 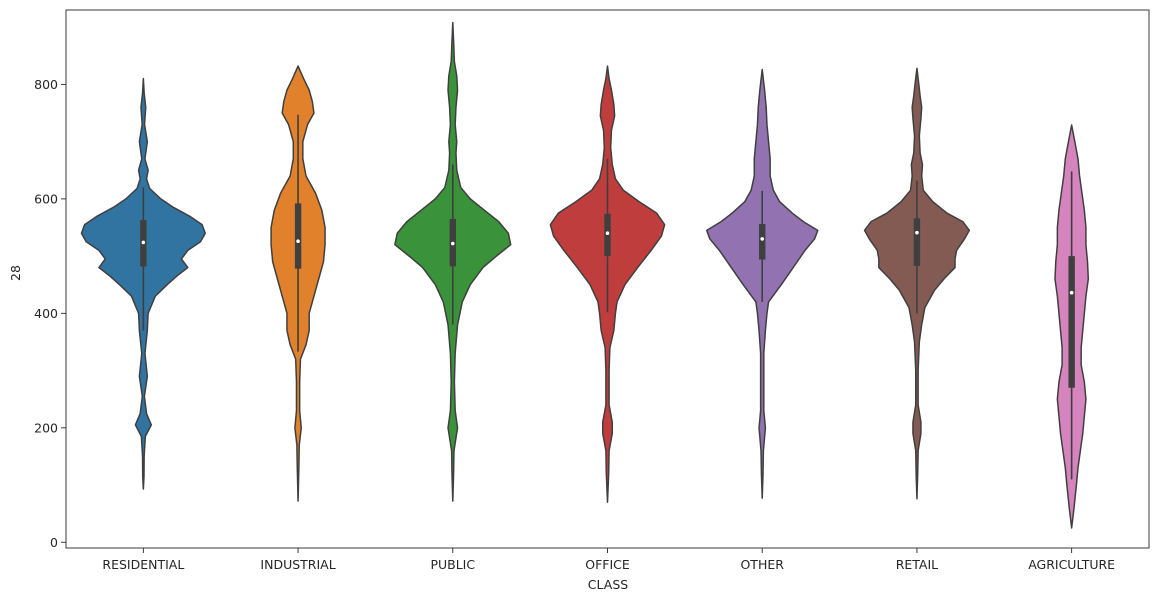 What do you see at coordinates (452, 564) in the screenshot?
I see `x-tick-label: PUBLIC` at bounding box center [452, 564].